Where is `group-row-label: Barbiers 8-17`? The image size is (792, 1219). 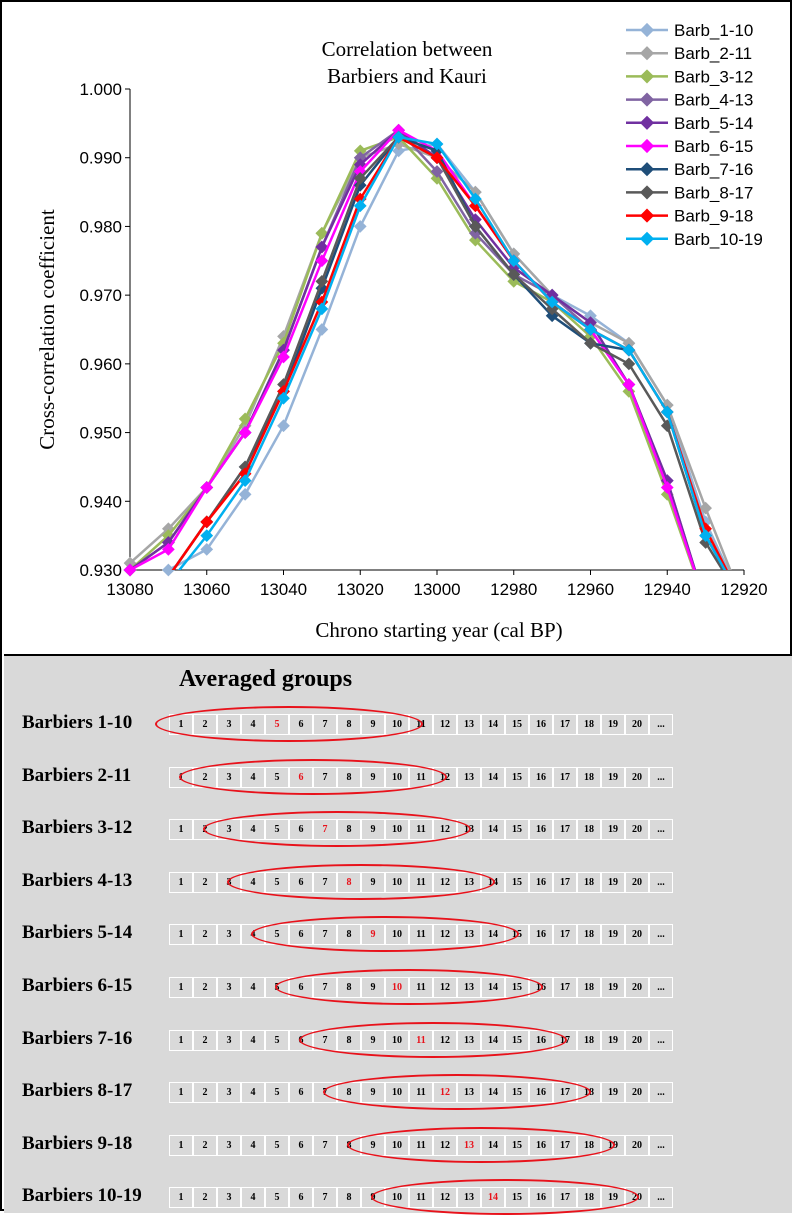
group-row-label: Barbiers 8-17 is located at coordinates (77, 1091).